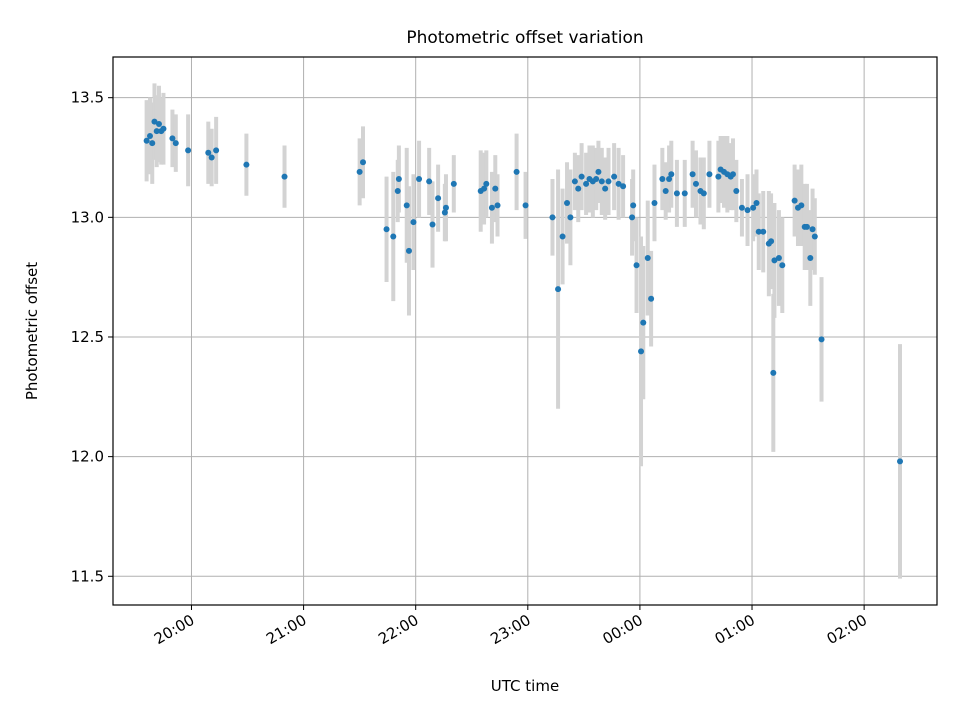 The width and height of the screenshot is (960, 720). I want to click on y-axis-ticks: 11.5 12.0 12.5 13.0 13.5, so click(92, 337).